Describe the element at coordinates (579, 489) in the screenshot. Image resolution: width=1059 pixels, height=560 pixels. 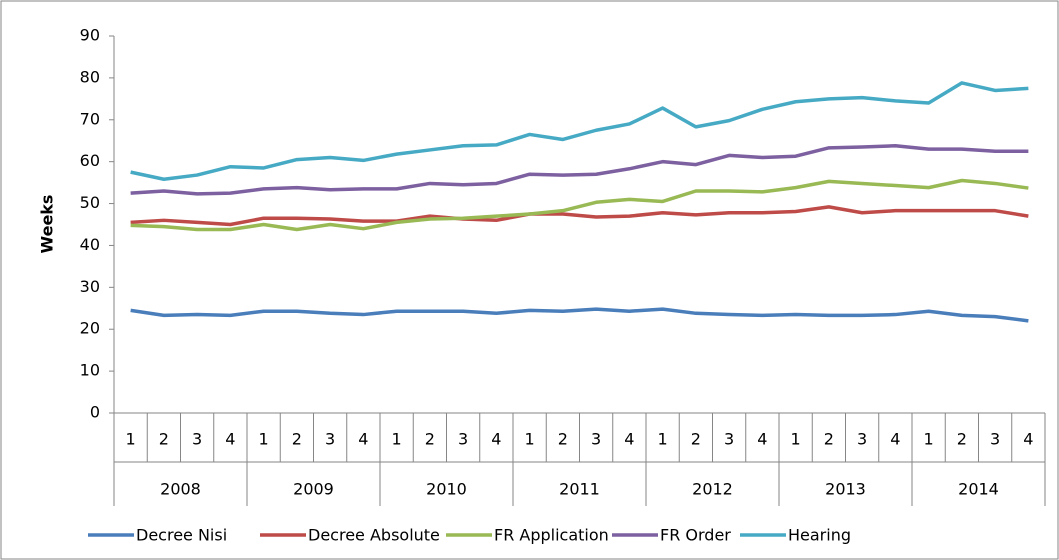
I see `group-label: 2011` at that location.